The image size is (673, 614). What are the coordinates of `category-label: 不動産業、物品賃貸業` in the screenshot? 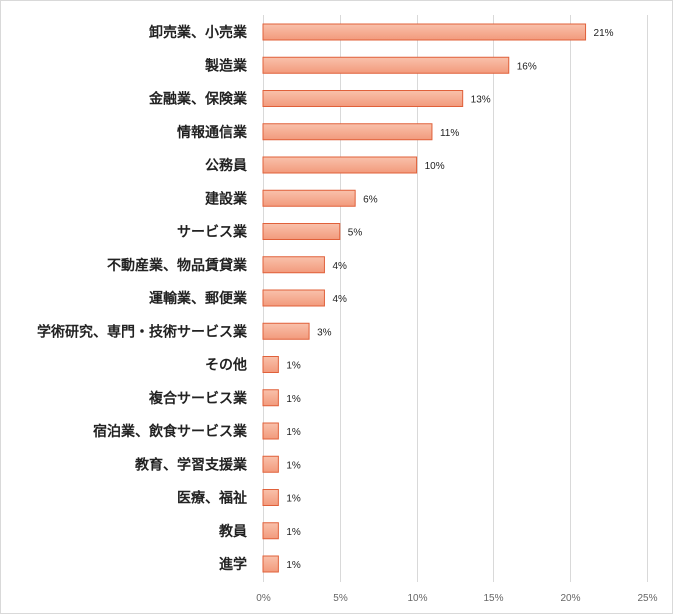 It's located at (177, 265).